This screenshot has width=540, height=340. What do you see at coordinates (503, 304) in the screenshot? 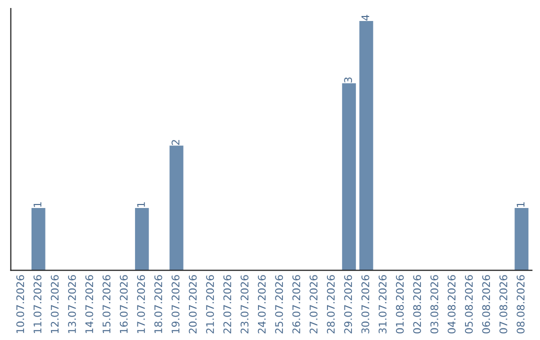
I see `x-tick-label: 07.08.2026` at bounding box center [503, 304].